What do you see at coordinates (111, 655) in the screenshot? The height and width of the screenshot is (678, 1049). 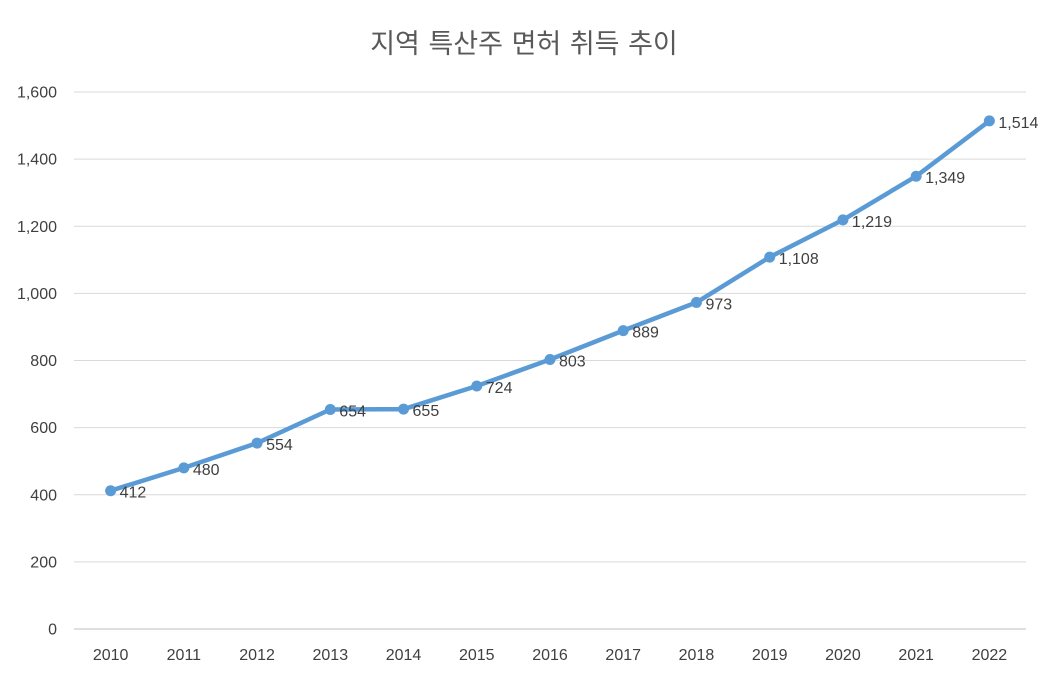 I see `x-tick-label: 2010` at bounding box center [111, 655].